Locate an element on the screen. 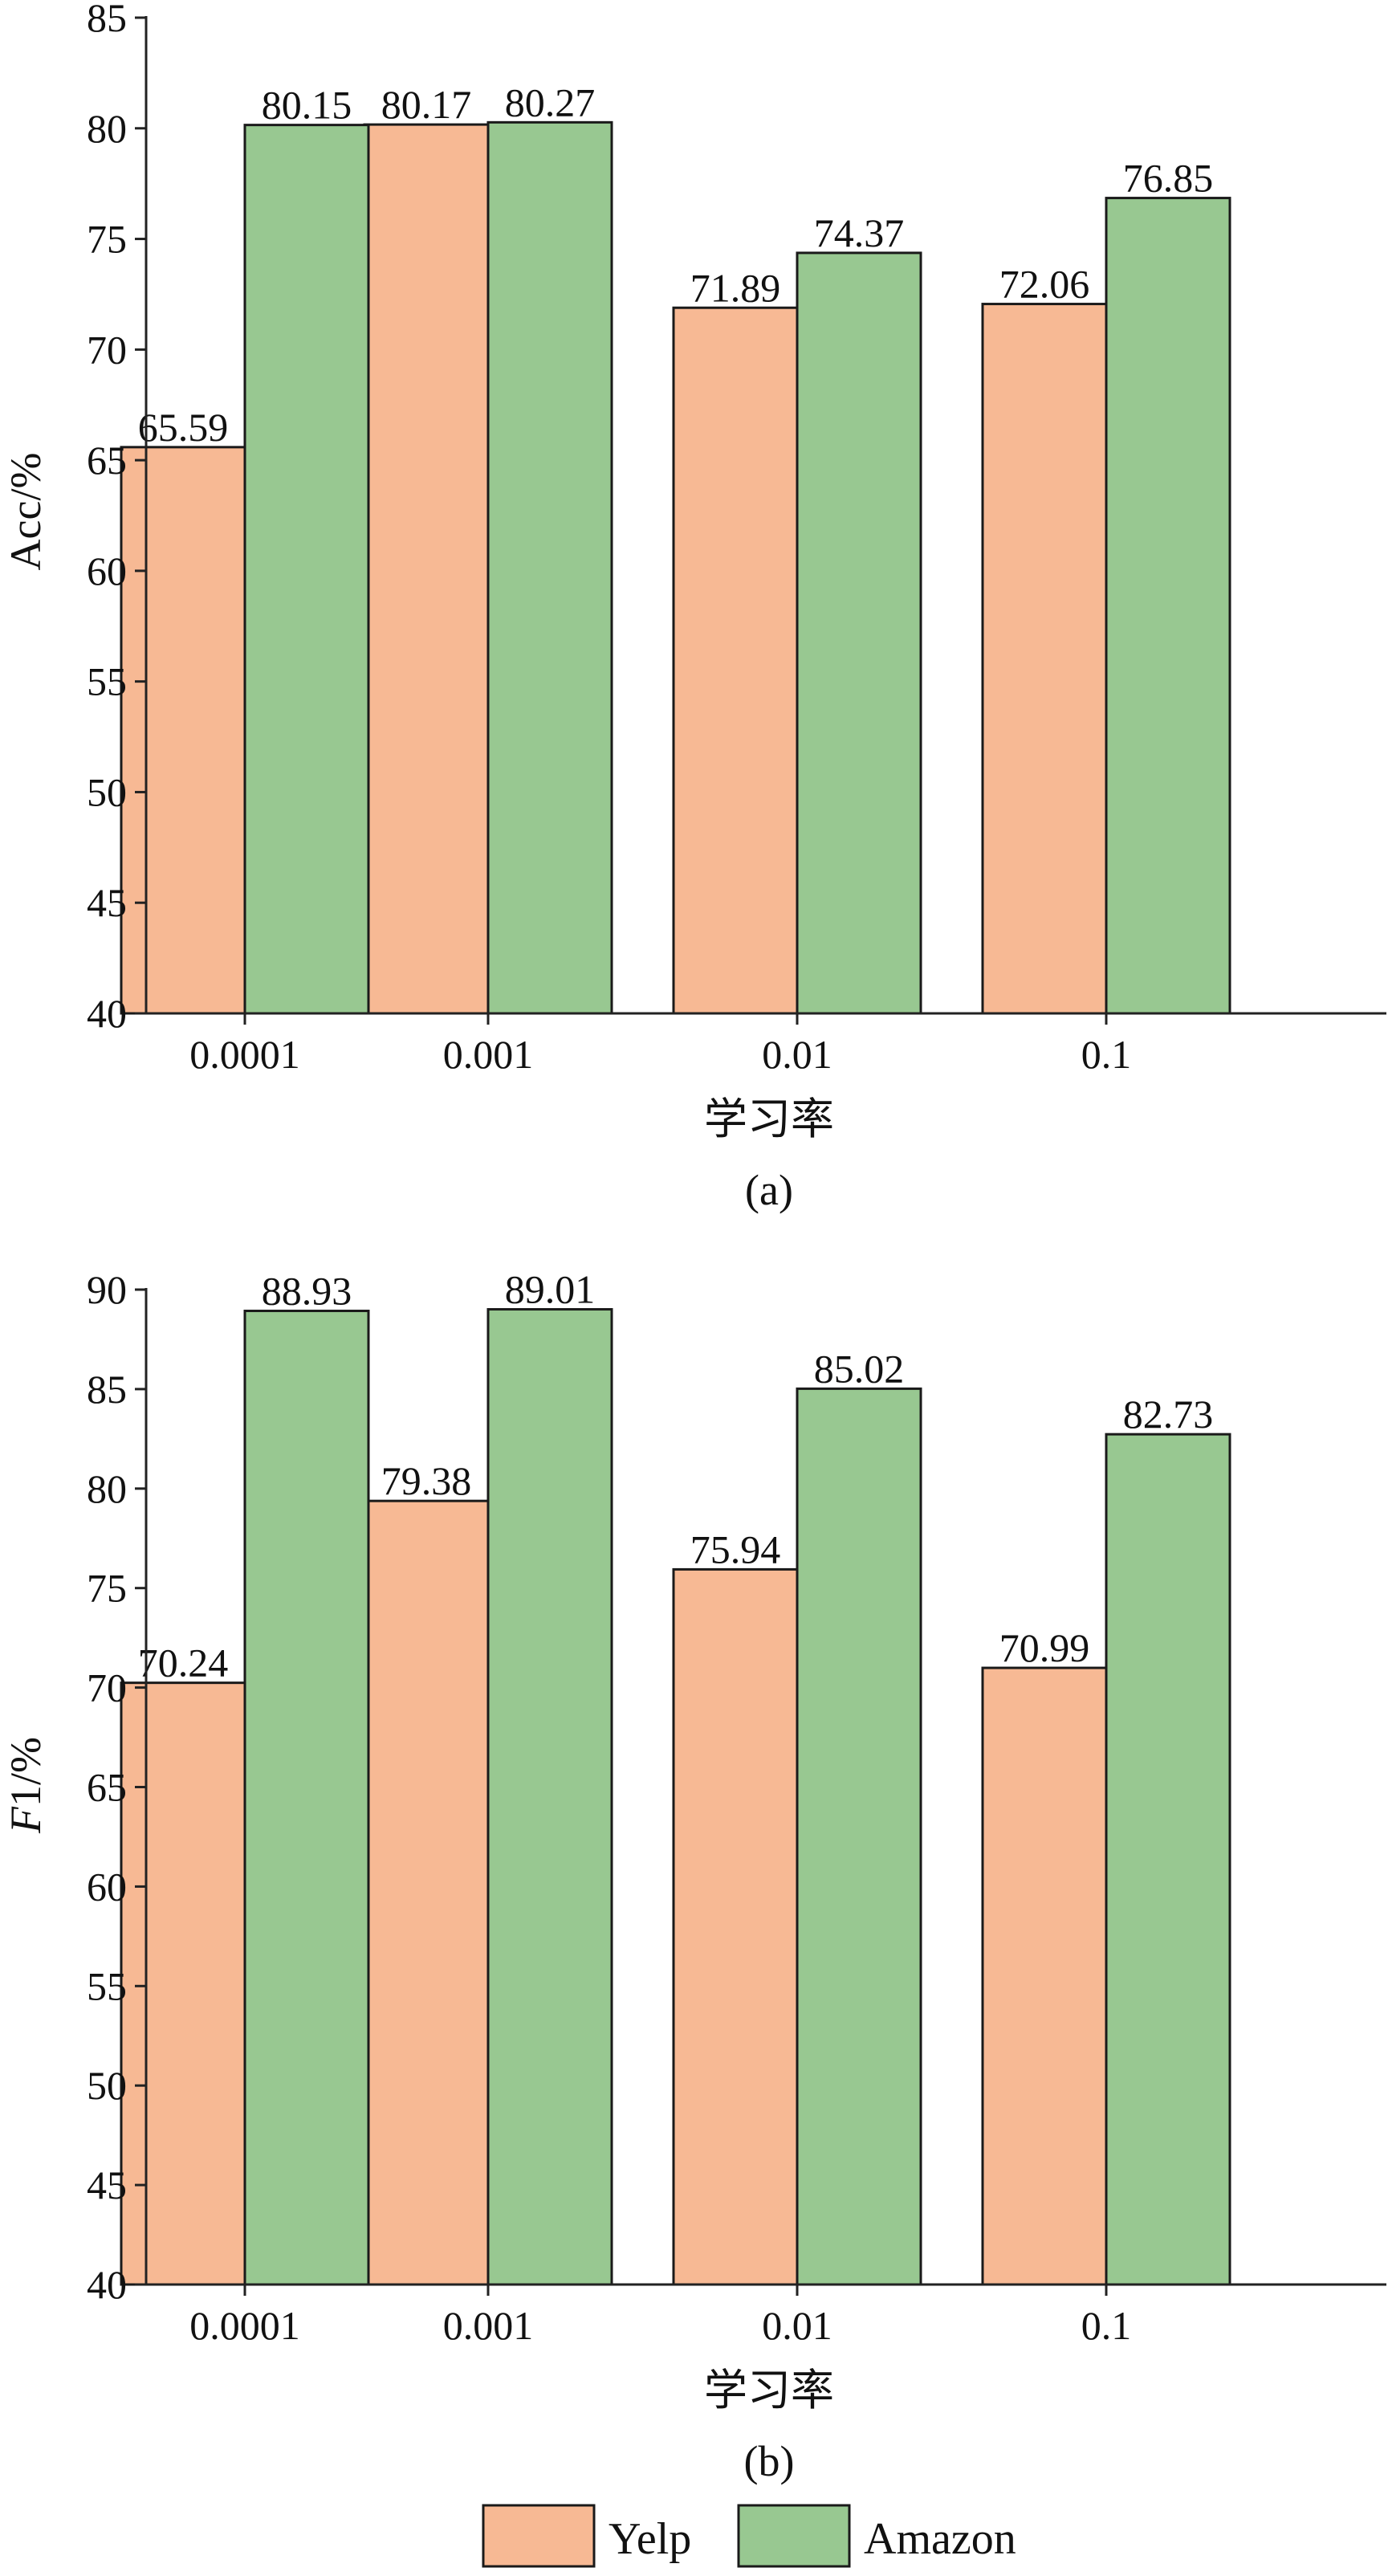 The image size is (1388, 2576). panel-a-data-label-amazon-0.1: 76.85 is located at coordinates (1168, 178).